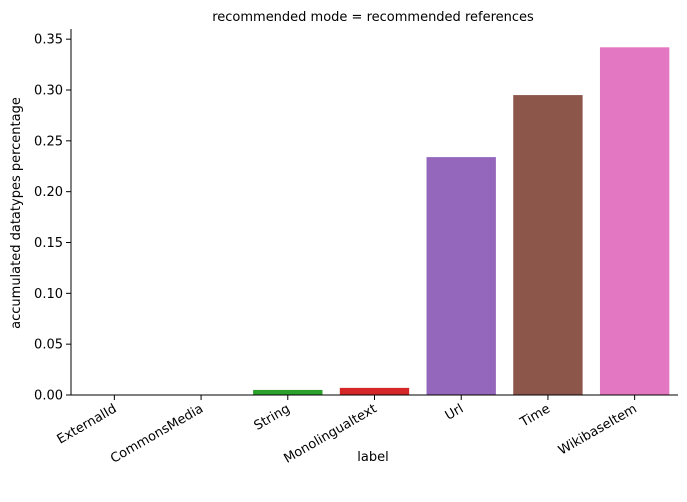 This screenshot has height=502, width=687. What do you see at coordinates (48, 294) in the screenshot?
I see `y-tick-label: 0.10` at bounding box center [48, 294].